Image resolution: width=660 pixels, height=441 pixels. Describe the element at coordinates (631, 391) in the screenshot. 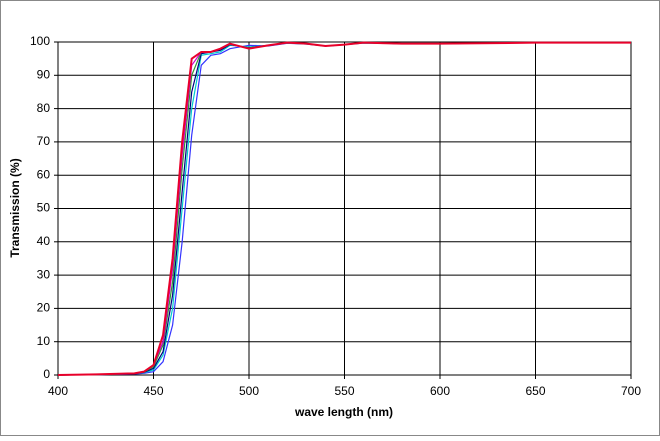

I see `x-tick-label: 700` at that location.